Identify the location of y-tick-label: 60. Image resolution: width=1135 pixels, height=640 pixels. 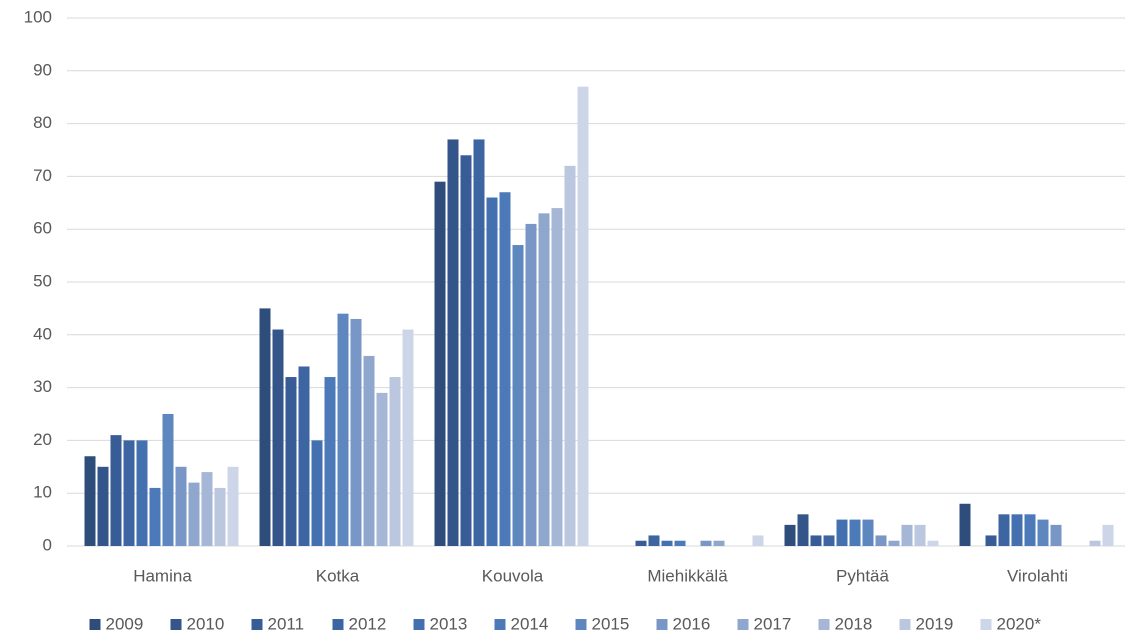
(42, 228).